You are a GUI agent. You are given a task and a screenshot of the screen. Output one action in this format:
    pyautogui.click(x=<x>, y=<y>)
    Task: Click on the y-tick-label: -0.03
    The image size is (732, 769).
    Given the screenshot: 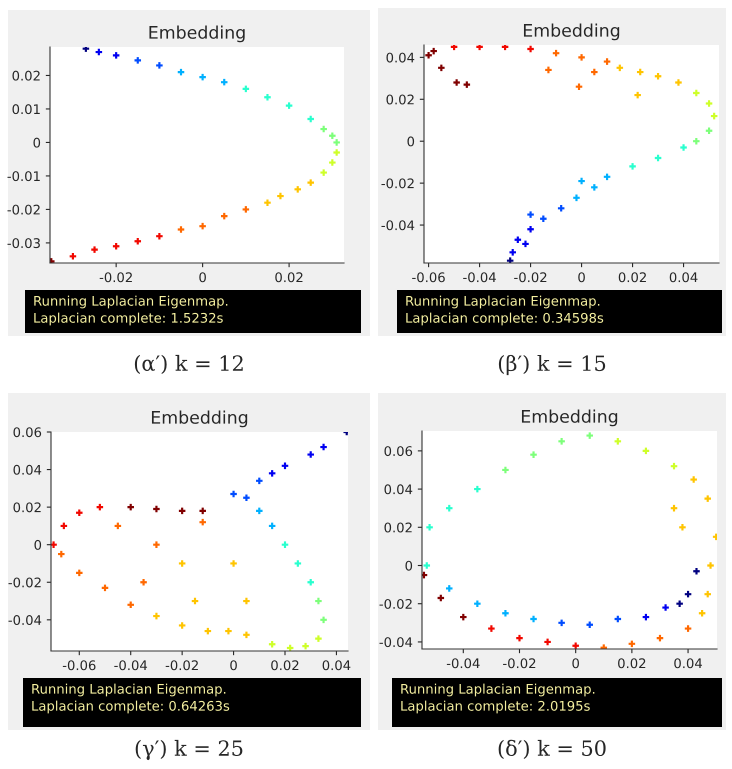 What is the action you would take?
    pyautogui.click(x=23, y=243)
    